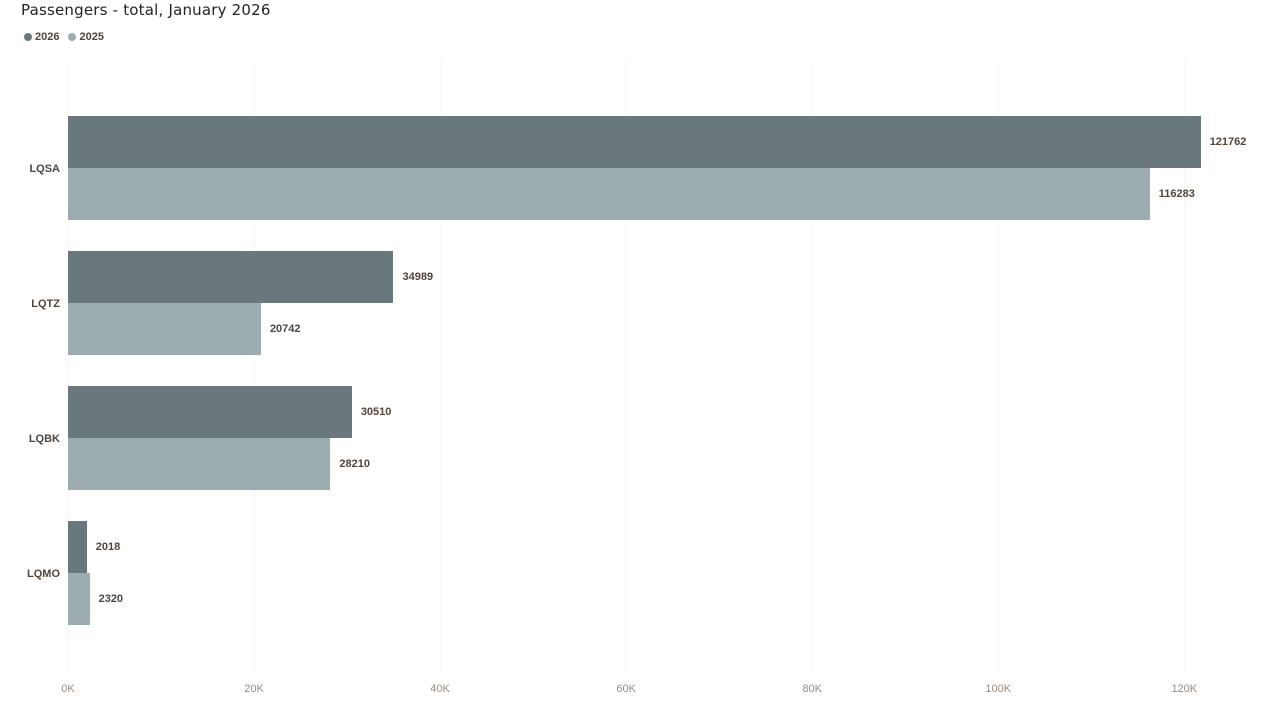 Image resolution: width=1280 pixels, height=720 pixels. Describe the element at coordinates (609, 194) in the screenshot. I see `bar-2025-LQSA` at that location.